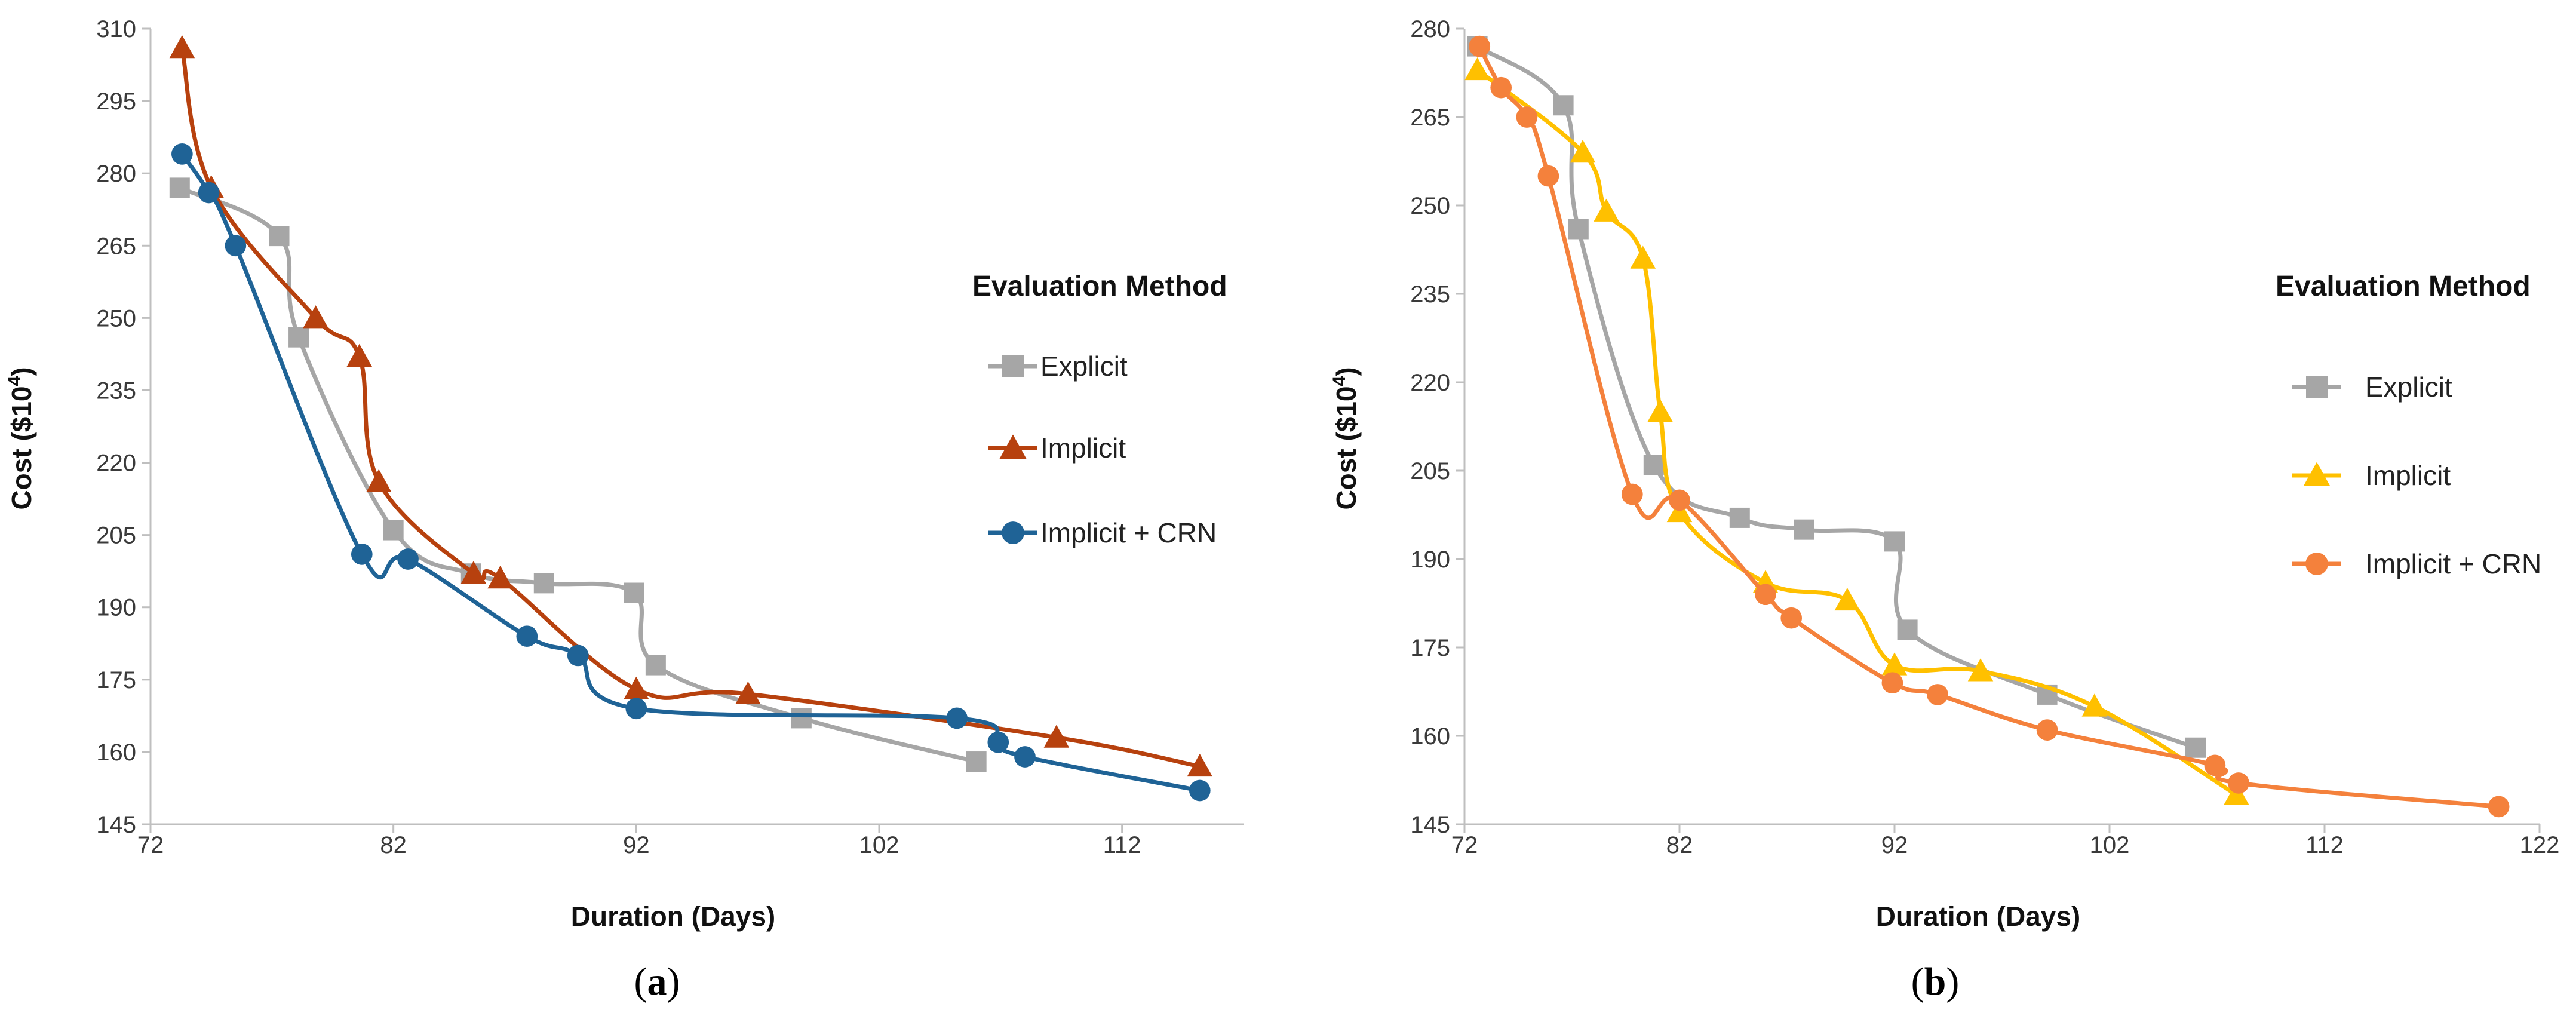 The image size is (2576, 1019). Describe the element at coordinates (14, 381) in the screenshot. I see `y-axis-label-superscript: 4` at that location.